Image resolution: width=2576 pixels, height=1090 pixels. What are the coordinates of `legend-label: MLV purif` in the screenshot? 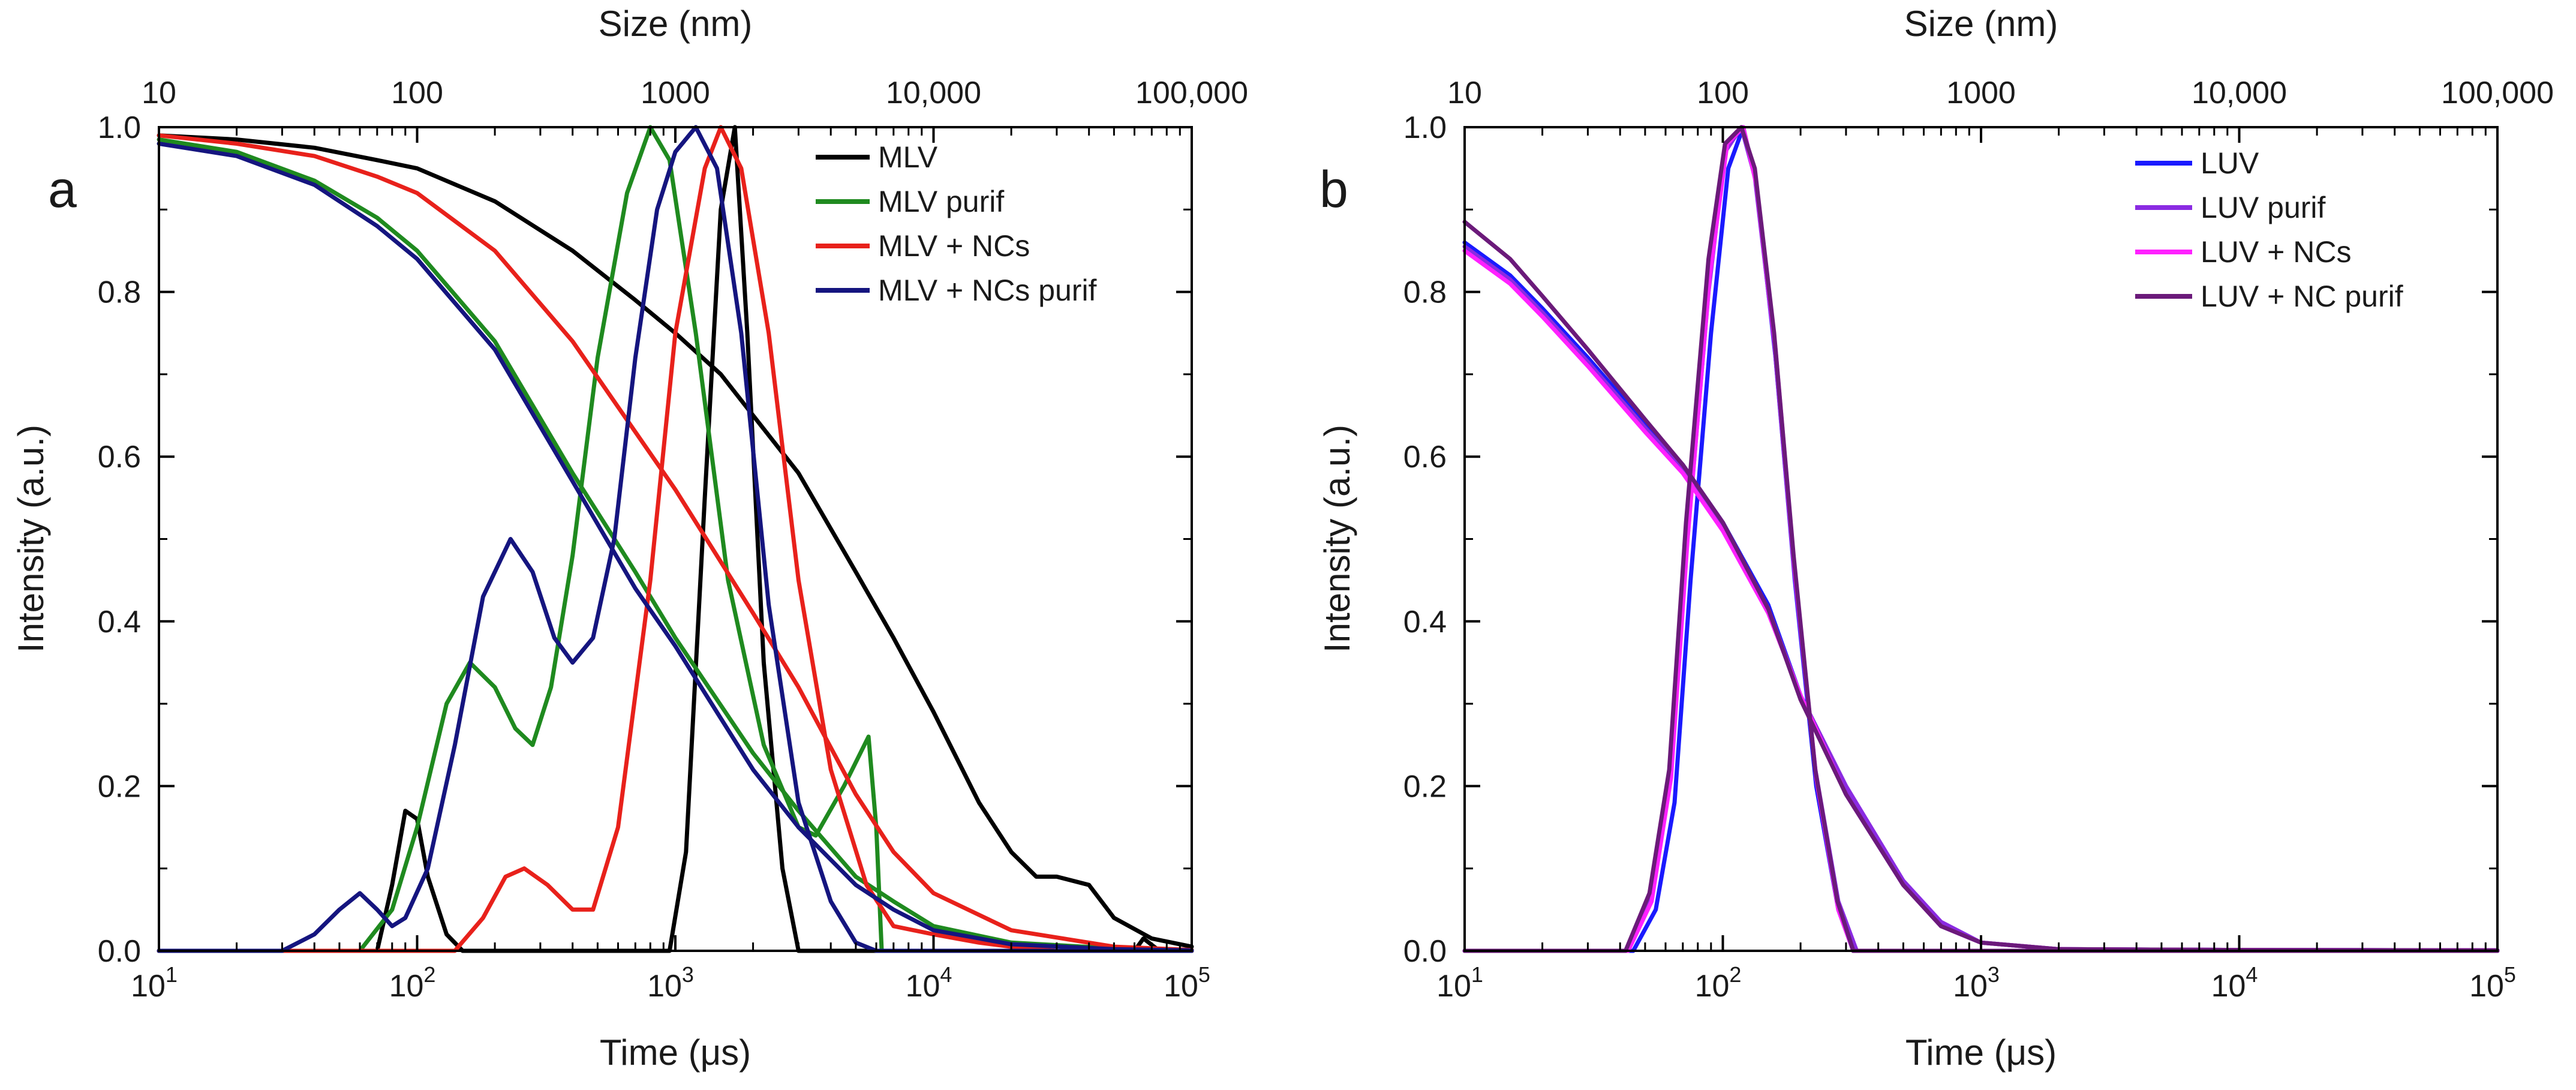 It's located at (941, 201).